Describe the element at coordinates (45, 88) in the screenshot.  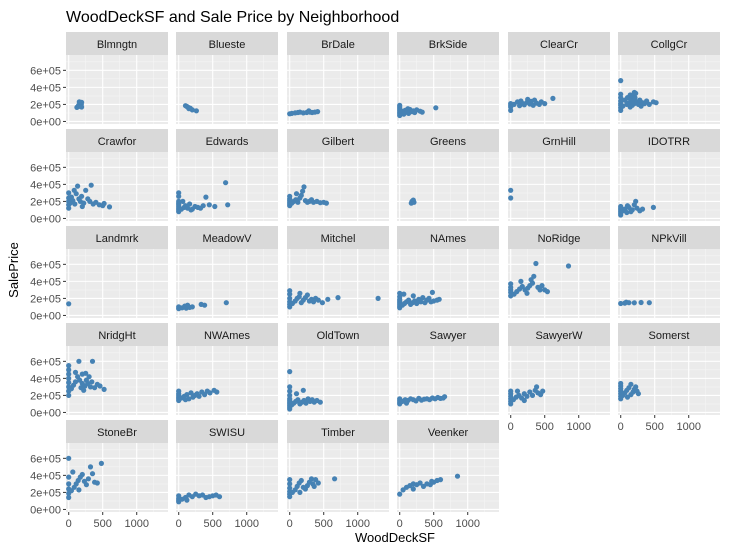
I see `y-tick-label: 4e+05` at that location.